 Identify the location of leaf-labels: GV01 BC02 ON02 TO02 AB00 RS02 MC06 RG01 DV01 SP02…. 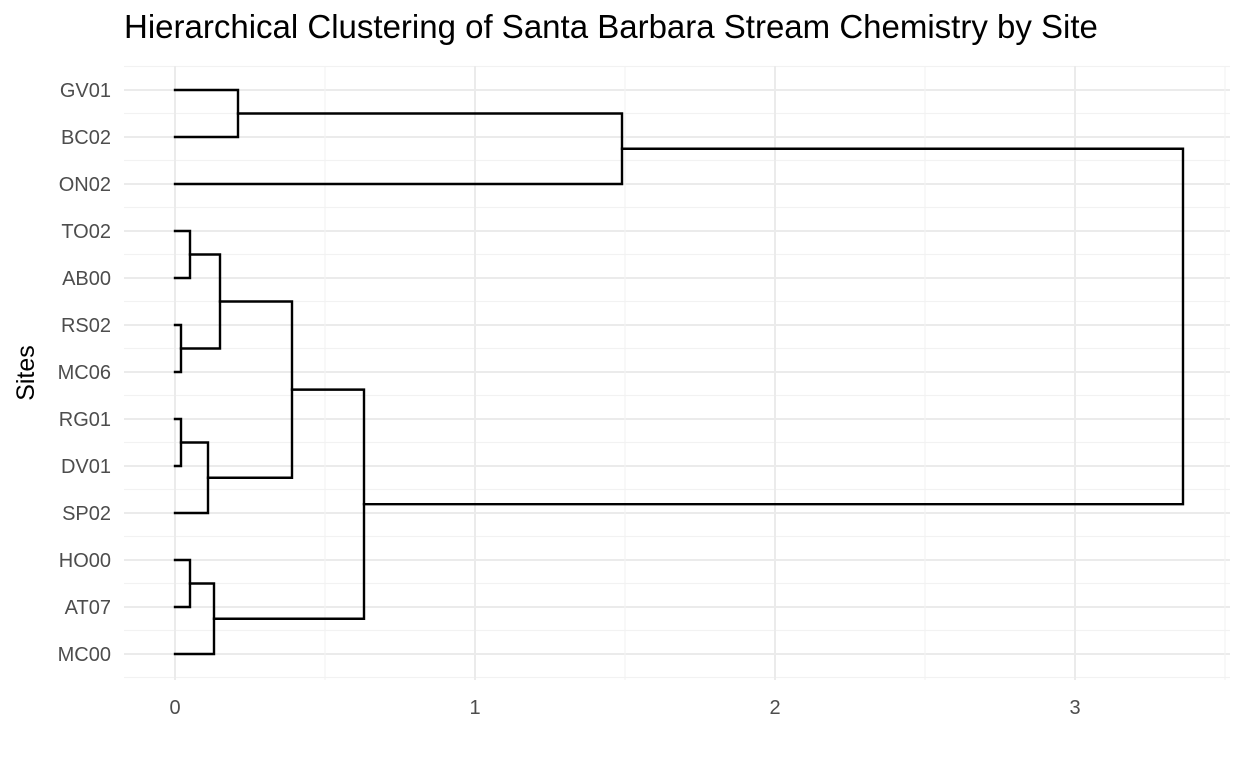
(84, 373).